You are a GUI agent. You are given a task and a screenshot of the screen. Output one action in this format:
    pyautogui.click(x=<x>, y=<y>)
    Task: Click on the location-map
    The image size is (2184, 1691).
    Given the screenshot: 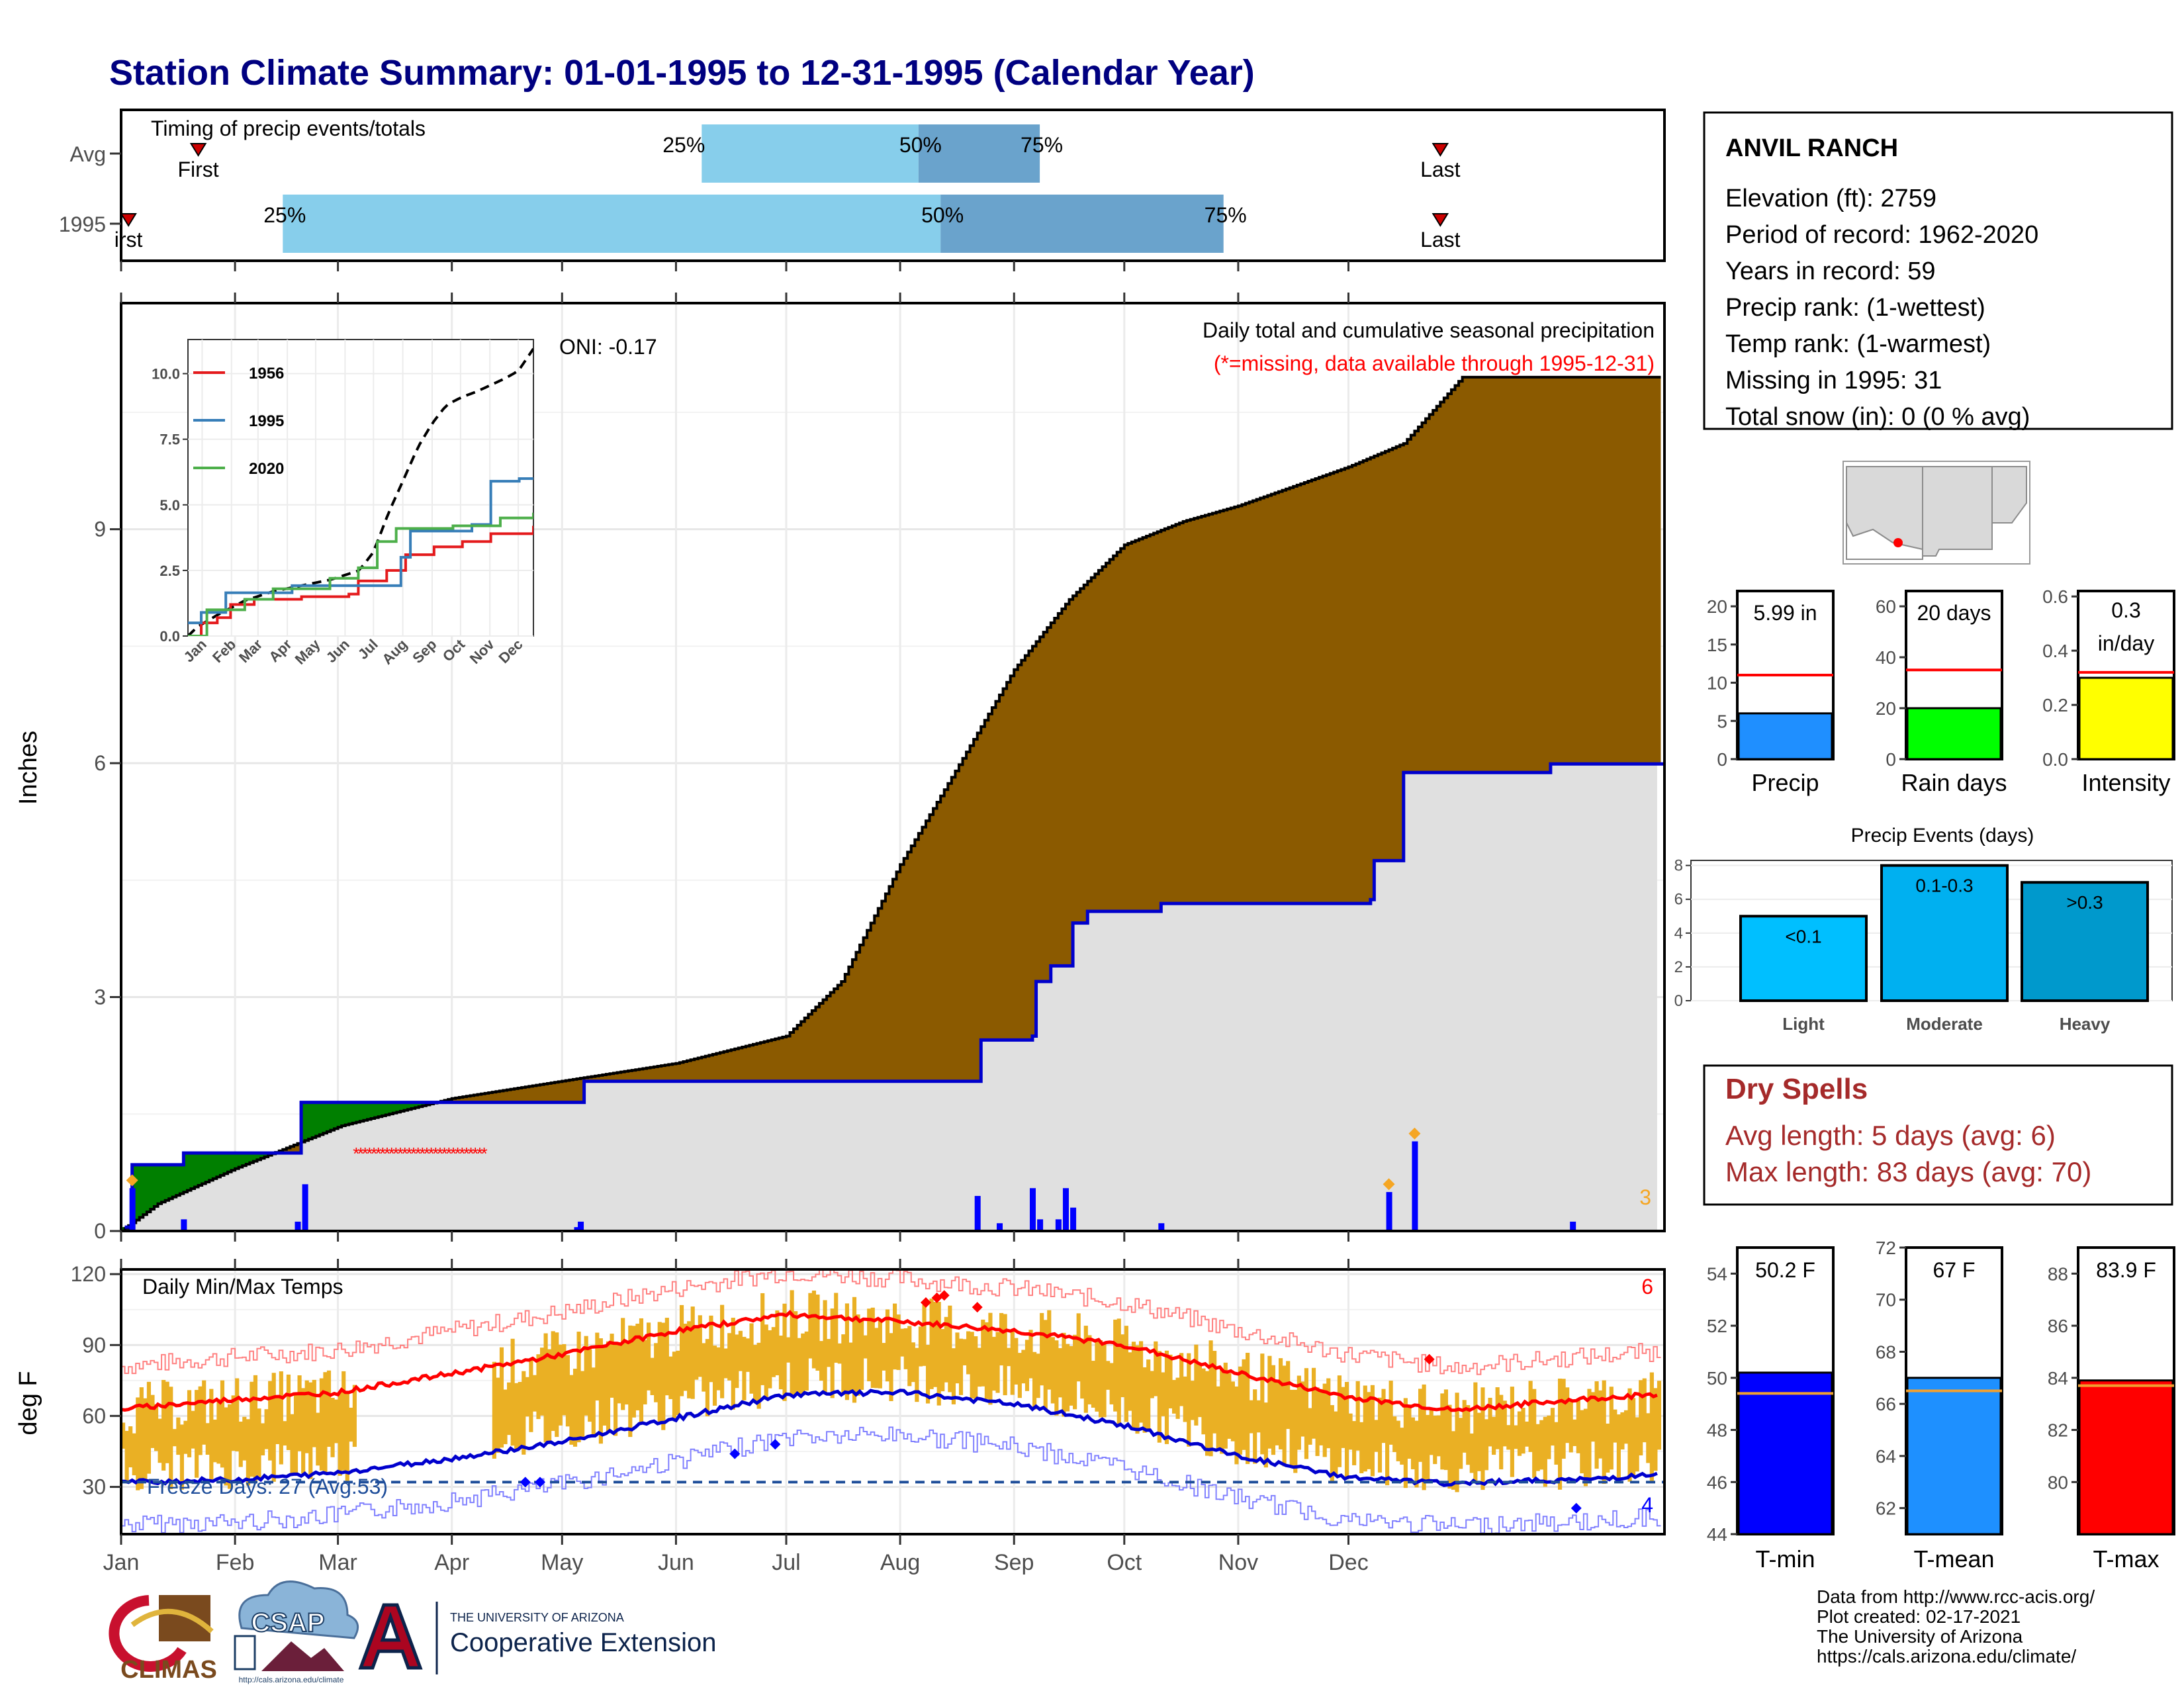 What is the action you would take?
    pyautogui.click(x=1937, y=513)
    